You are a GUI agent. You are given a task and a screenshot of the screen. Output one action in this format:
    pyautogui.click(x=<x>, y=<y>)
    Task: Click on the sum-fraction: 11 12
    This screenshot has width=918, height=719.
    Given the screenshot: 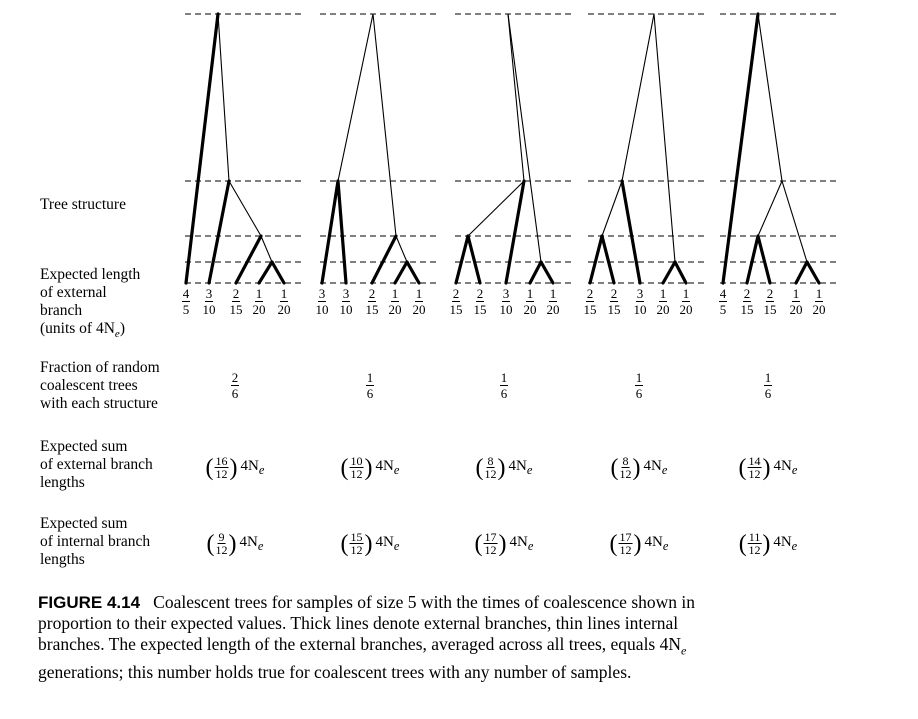 What is the action you would take?
    pyautogui.click(x=754, y=544)
    